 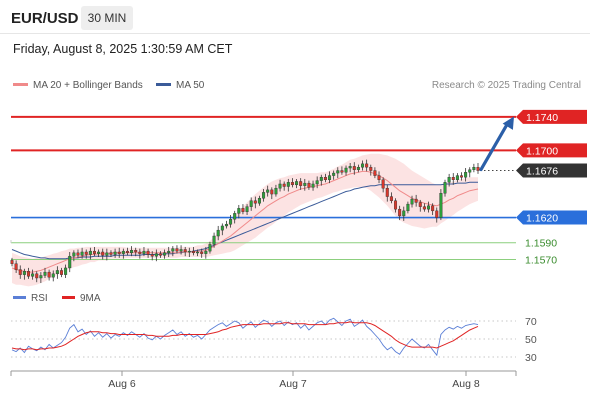 What do you see at coordinates (295, 17) in the screenshot?
I see `top-bar: EUR/USD 30 MIN` at bounding box center [295, 17].